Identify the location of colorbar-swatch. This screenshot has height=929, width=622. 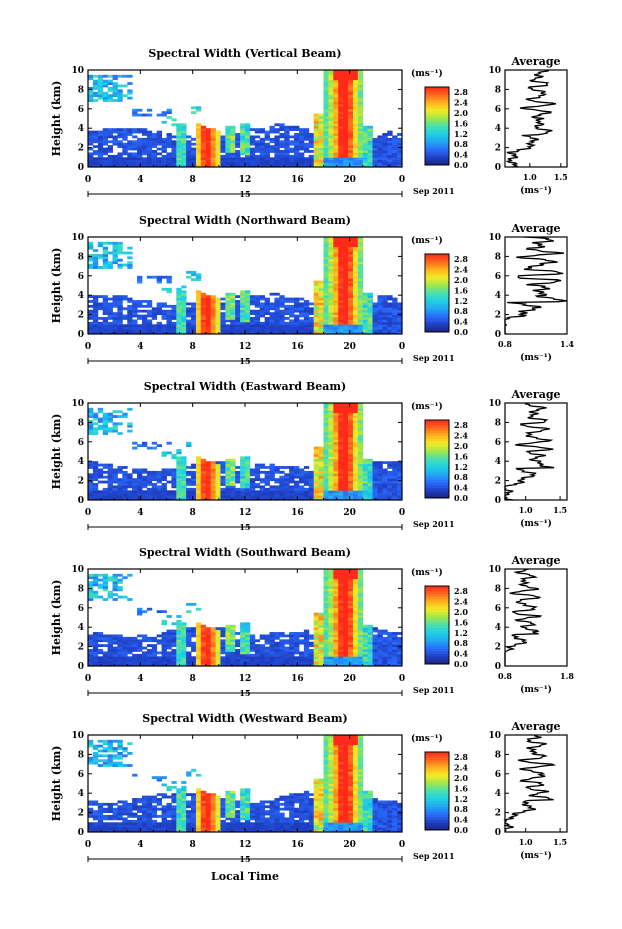
(437, 445).